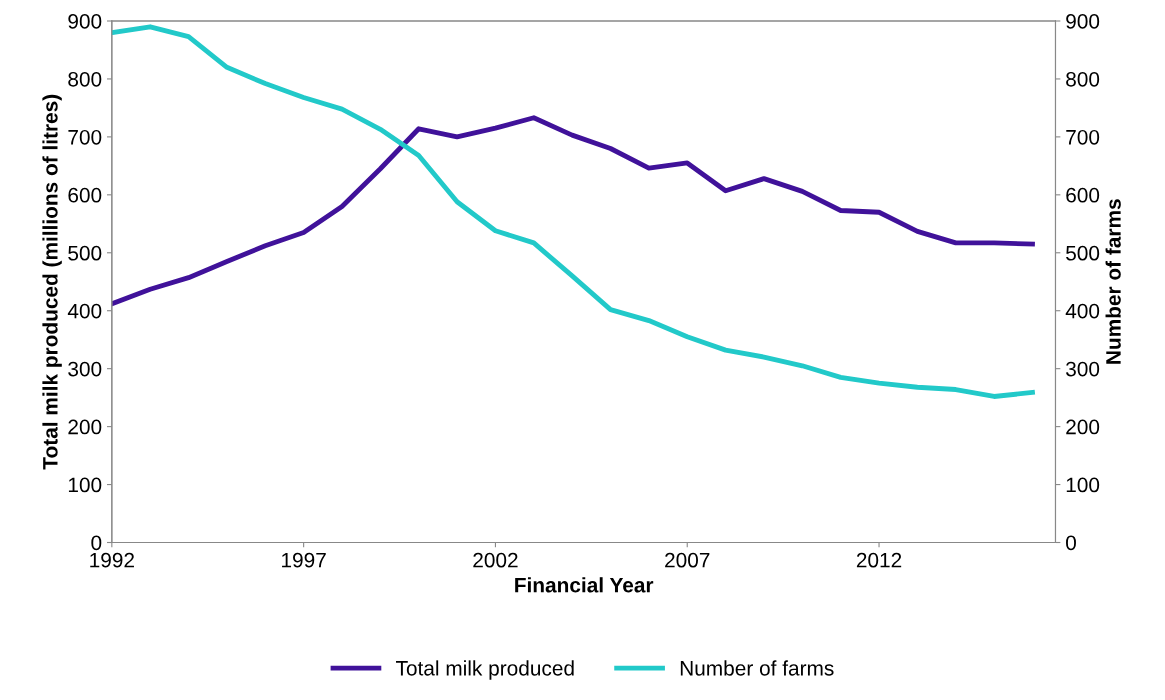 The image size is (1165, 700). I want to click on y2-tick-label: 600, so click(1083, 195).